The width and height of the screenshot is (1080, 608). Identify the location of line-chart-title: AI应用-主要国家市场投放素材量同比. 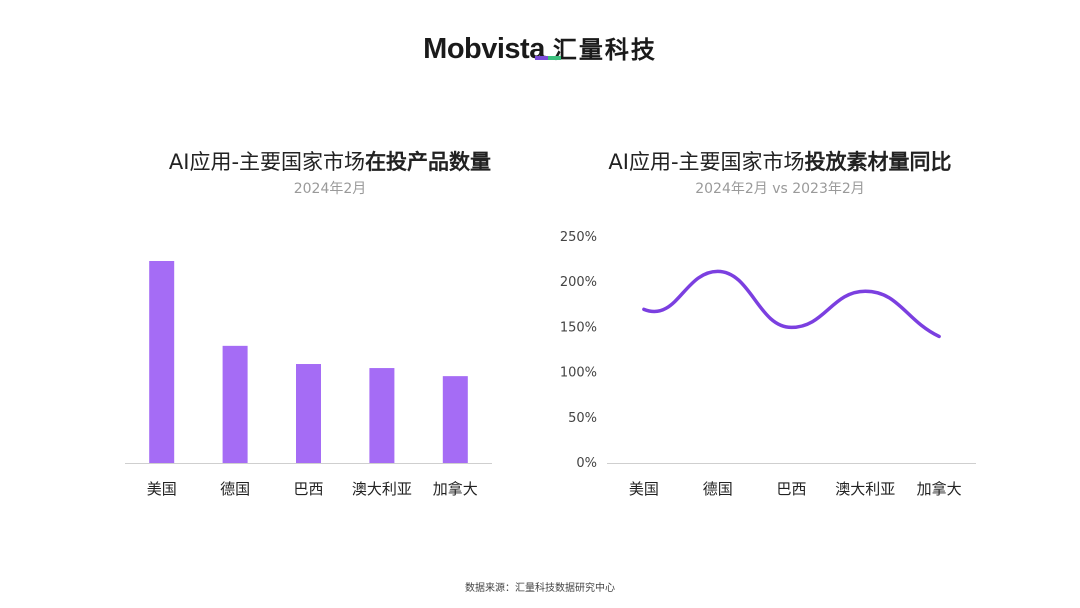
(780, 161).